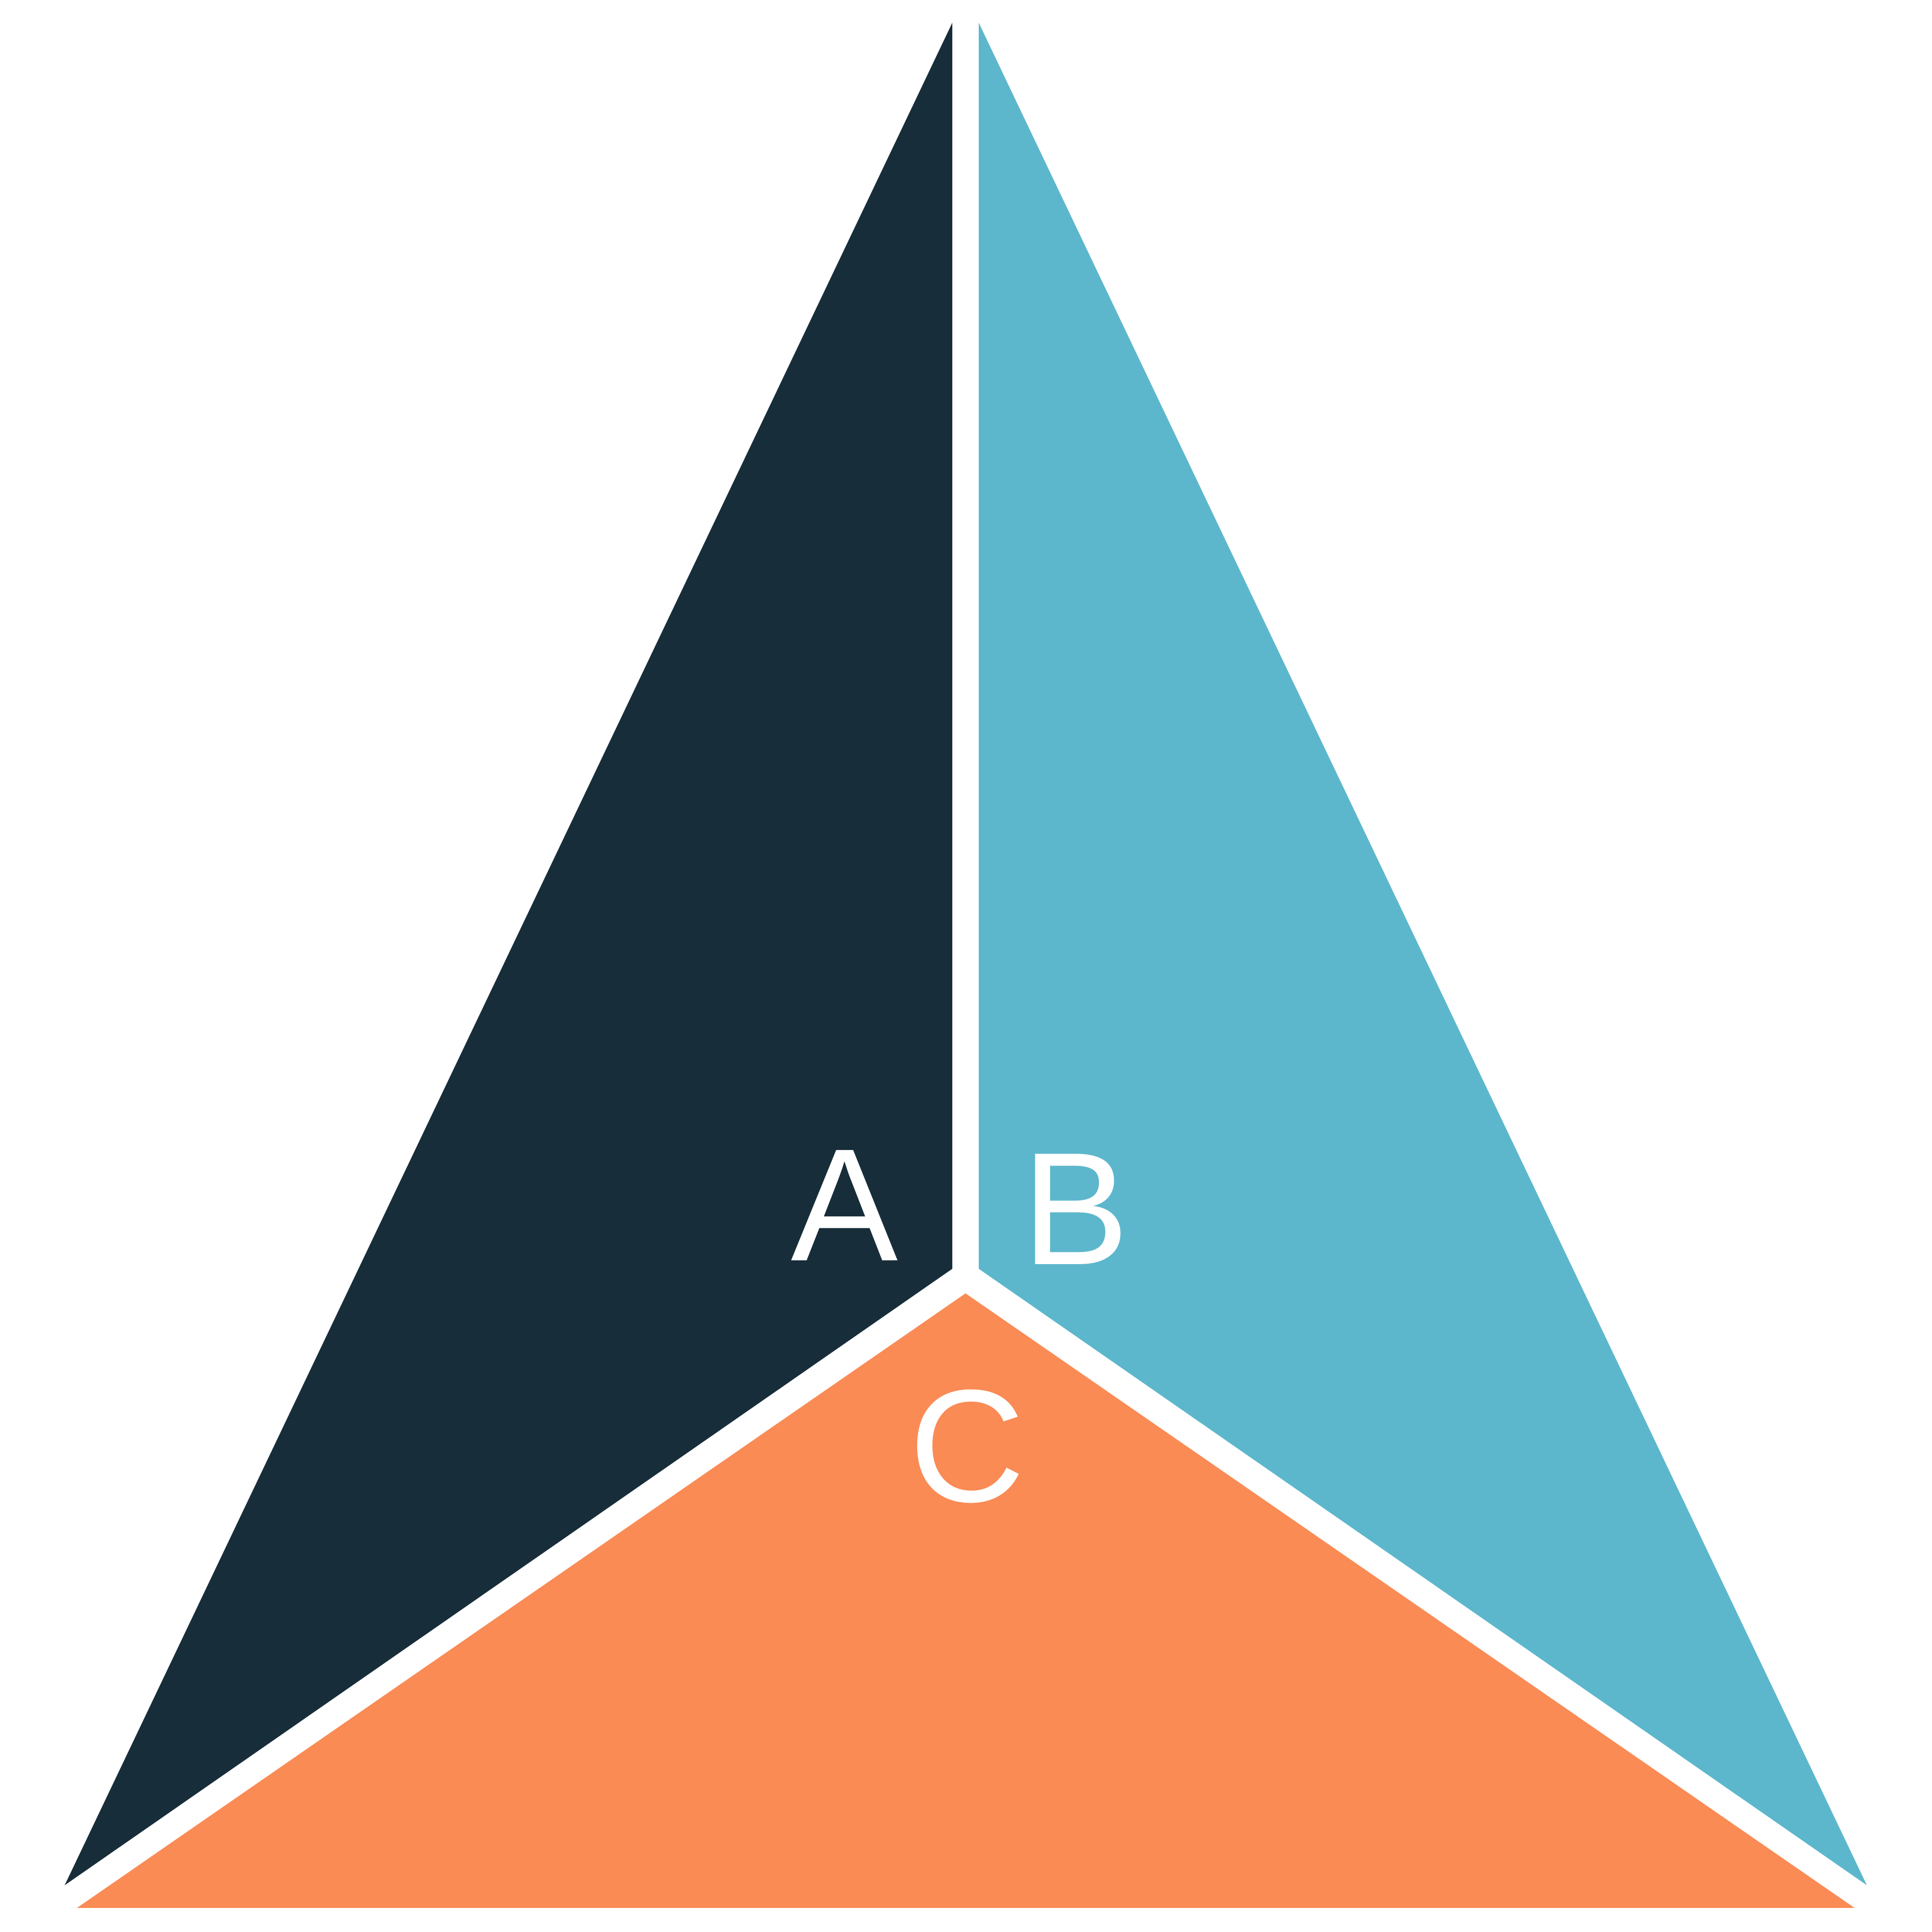  Describe the element at coordinates (1076, 1209) in the screenshot. I see `segment-b-label: B` at that location.